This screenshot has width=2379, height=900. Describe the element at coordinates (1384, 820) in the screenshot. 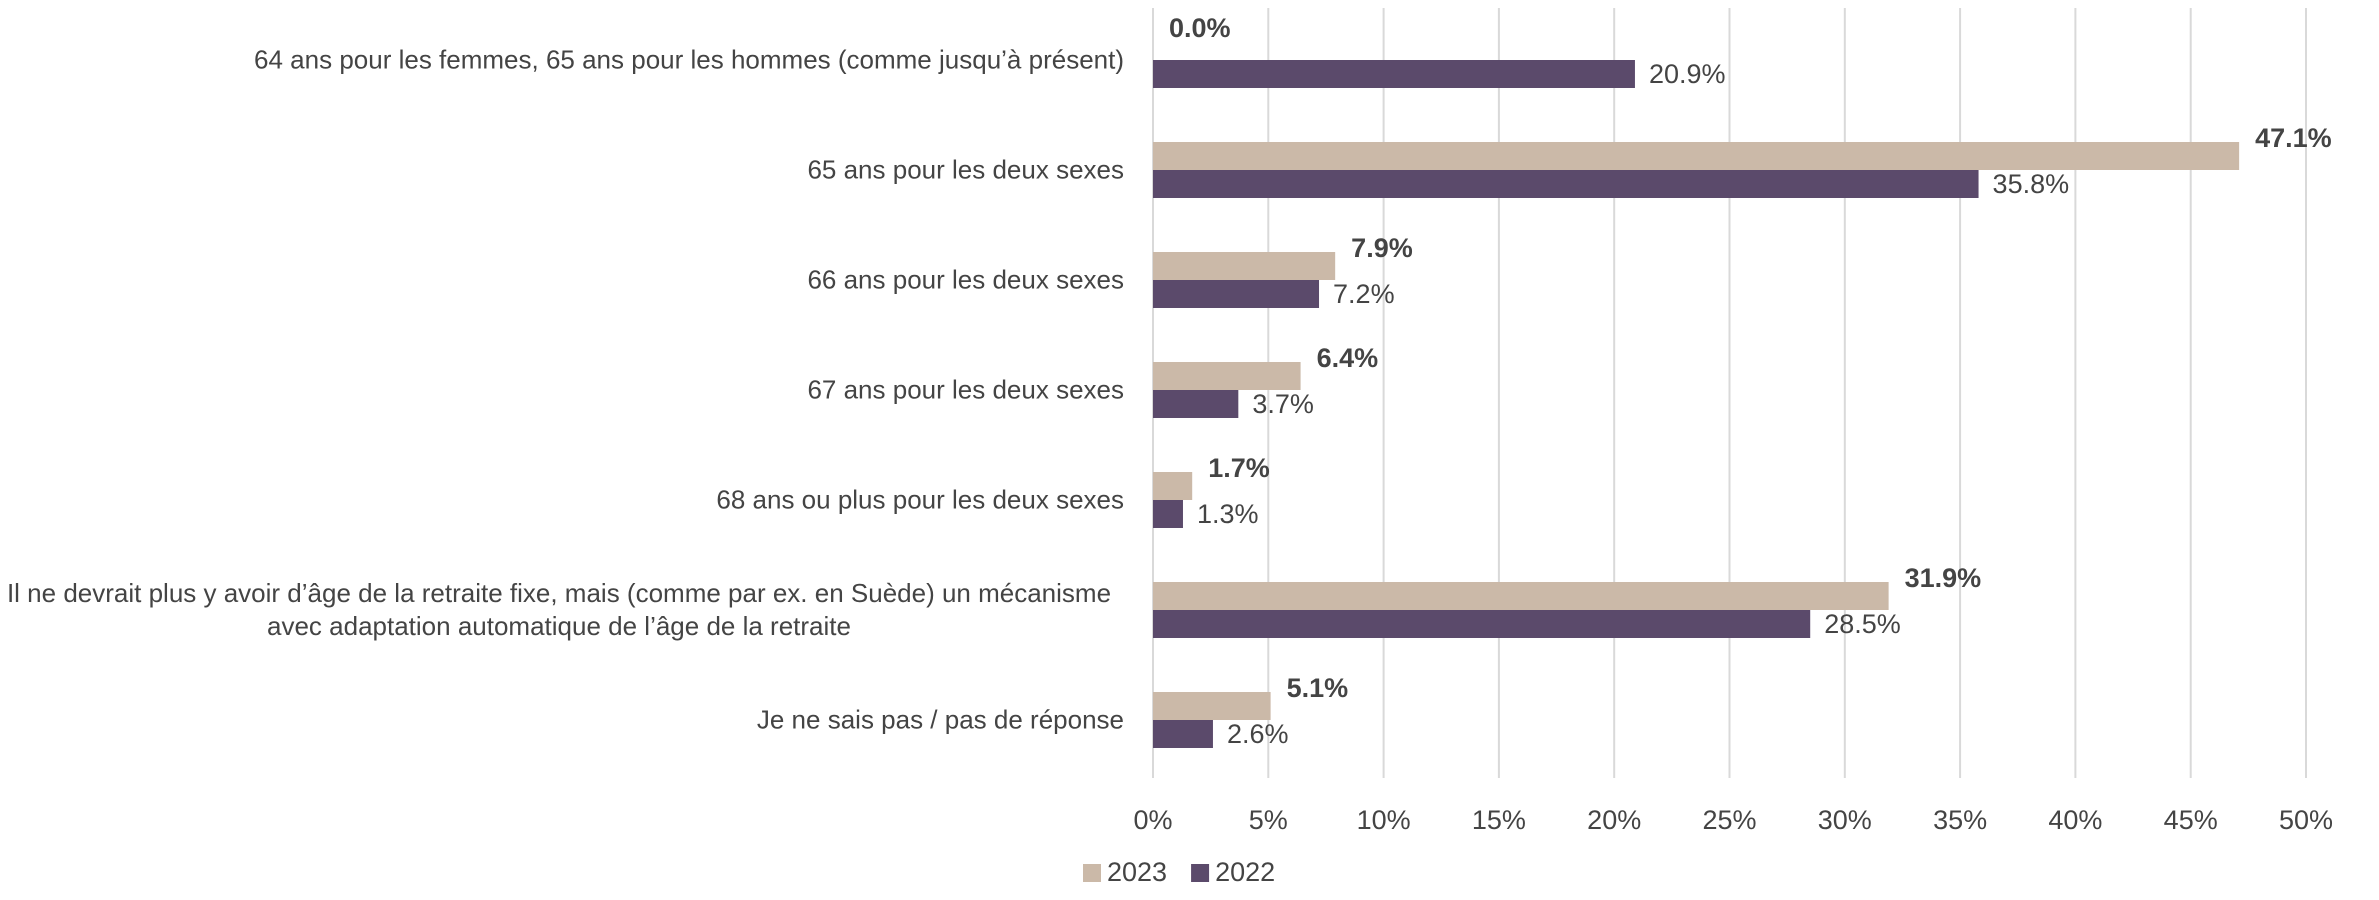

I see `x-tick-label: 10%` at that location.